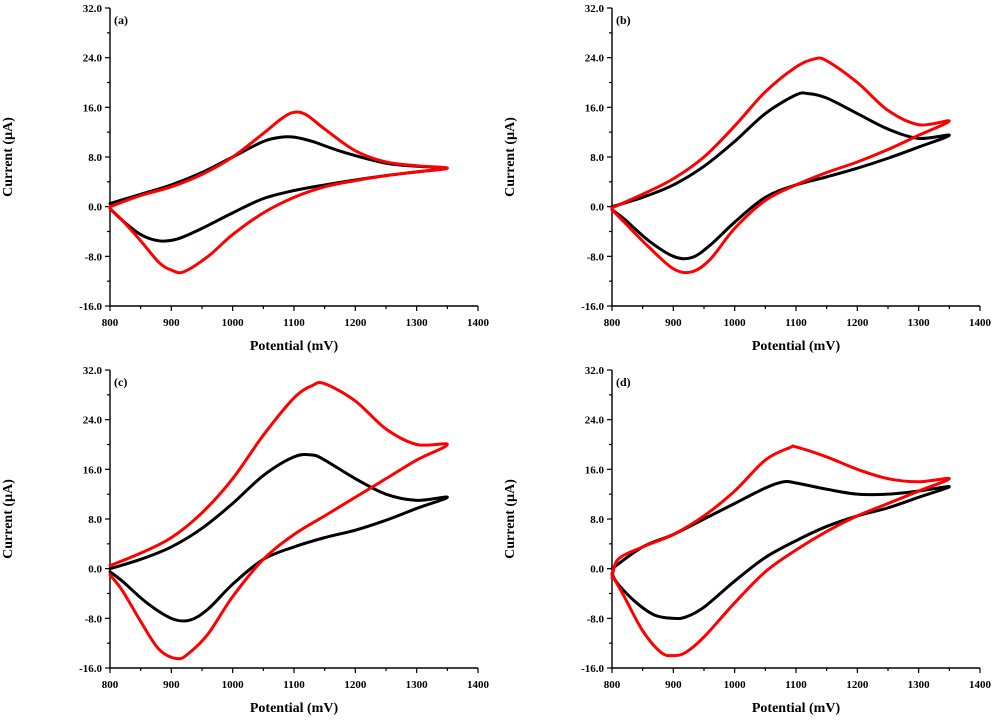 This screenshot has height=721, width=1000. Describe the element at coordinates (278, 538) in the screenshot. I see `series-black-curve-c` at that location.